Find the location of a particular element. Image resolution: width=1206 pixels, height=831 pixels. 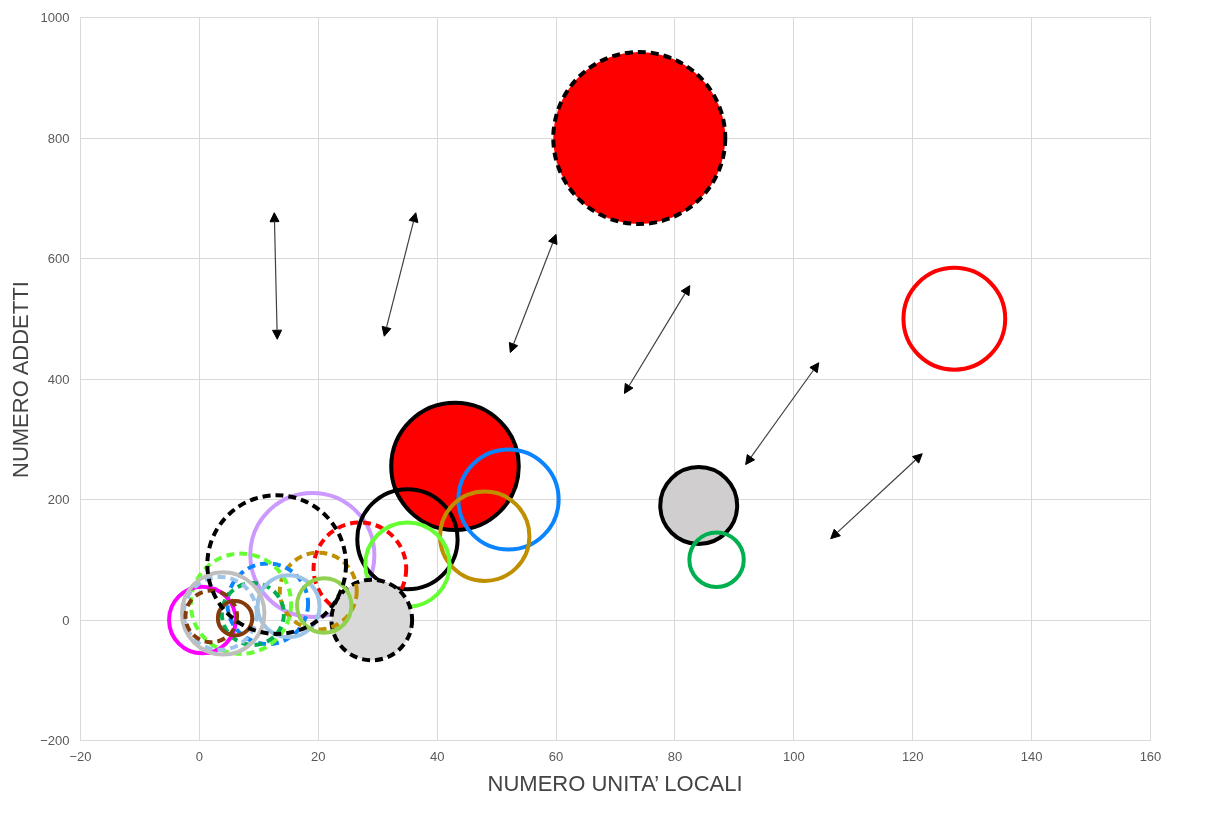

y-tick-label: 400 is located at coordinates (58, 379).